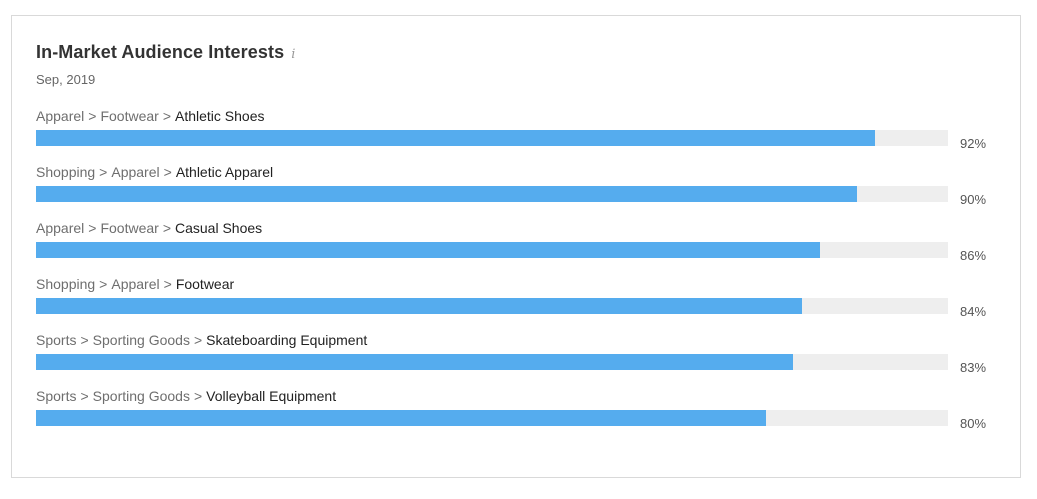 This screenshot has width=1037, height=499. I want to click on percentage-value: 90%, so click(973, 199).